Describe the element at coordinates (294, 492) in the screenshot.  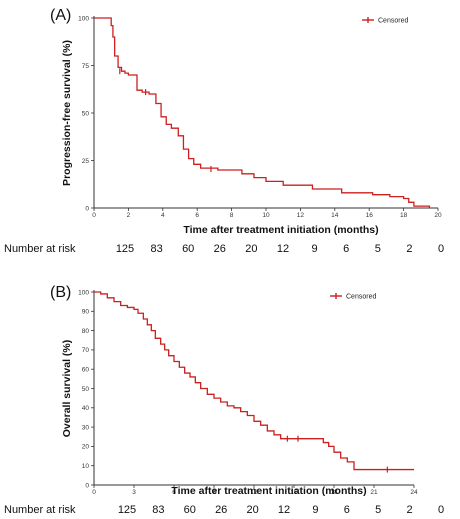
I see `x-tick-label: 15` at that location.